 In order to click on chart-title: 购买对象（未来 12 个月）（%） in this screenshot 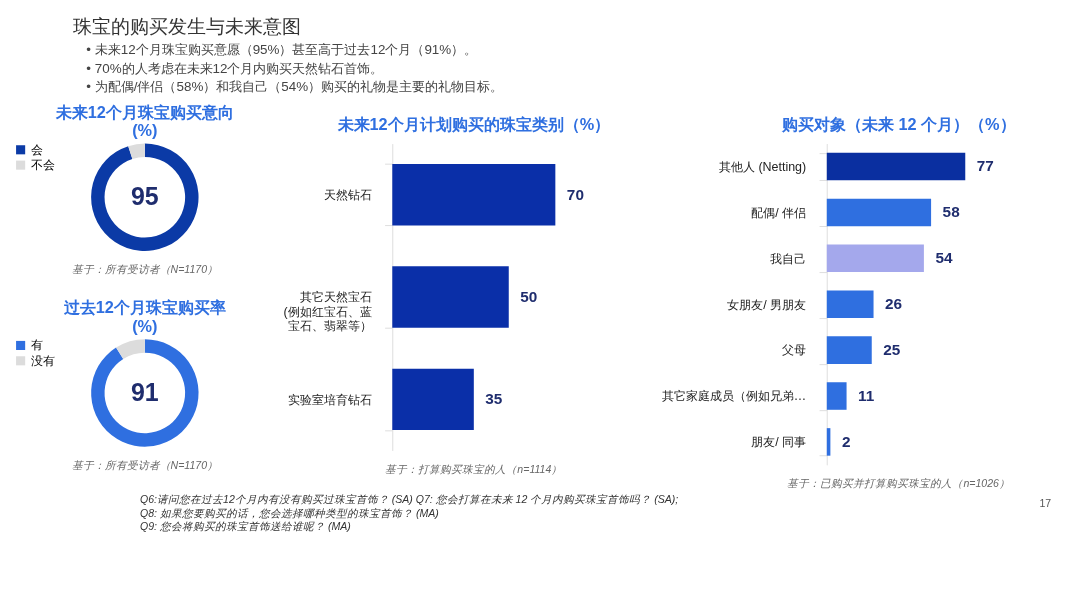, I will do `click(898, 125)`.